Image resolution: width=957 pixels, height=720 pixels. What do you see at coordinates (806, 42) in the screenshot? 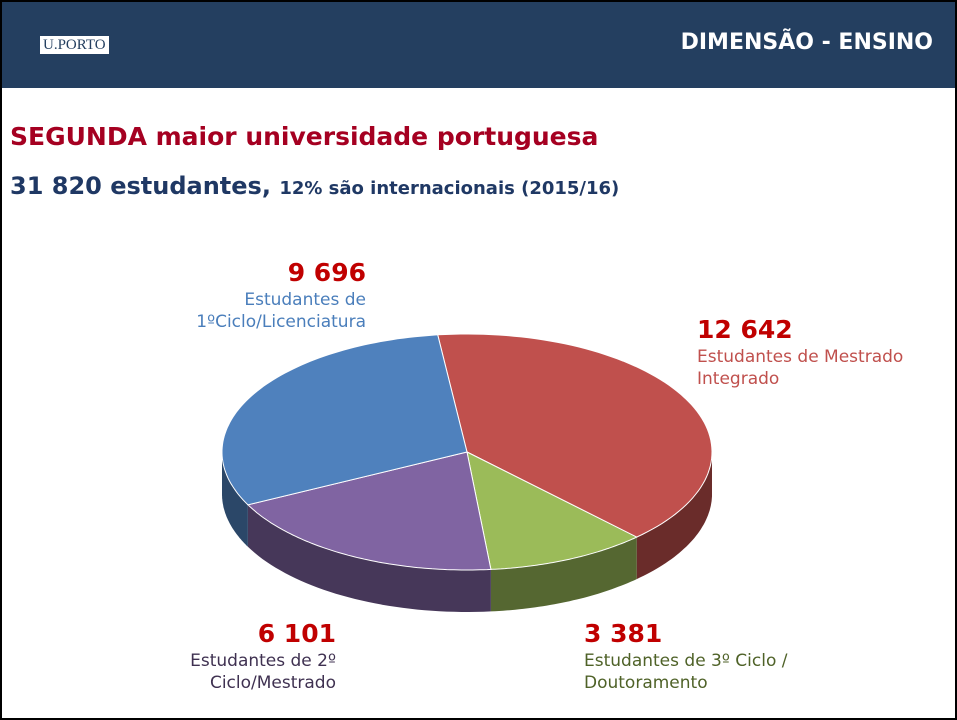
I see `section-title: DIMENSÃO - ENSINO` at bounding box center [806, 42].